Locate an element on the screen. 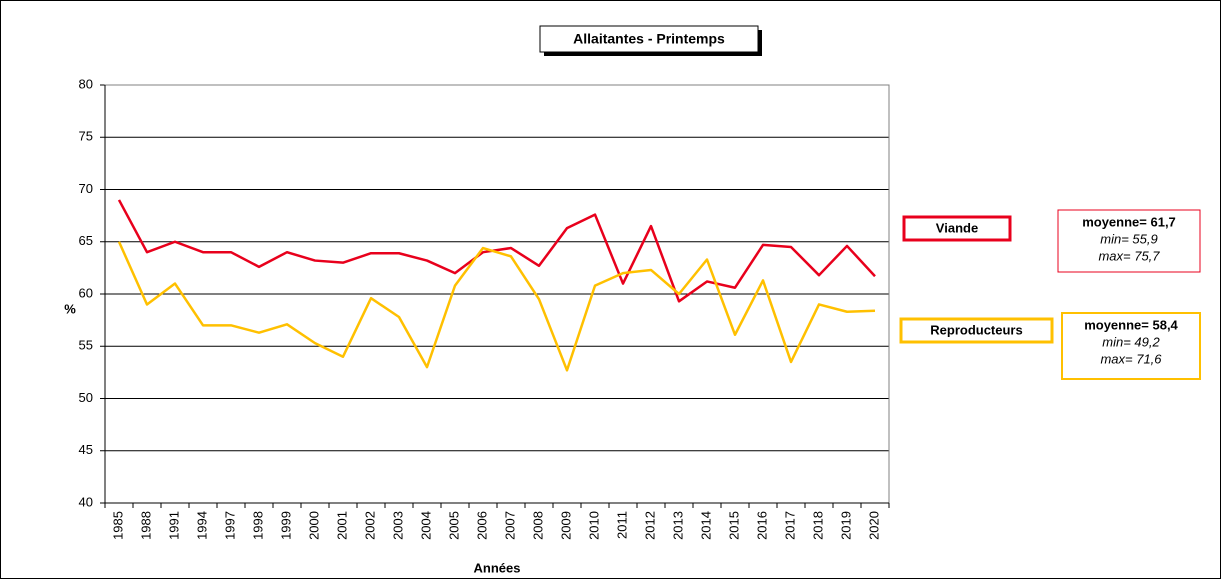 This screenshot has height=579, width=1221. y-tick-label: 65 is located at coordinates (86, 240).